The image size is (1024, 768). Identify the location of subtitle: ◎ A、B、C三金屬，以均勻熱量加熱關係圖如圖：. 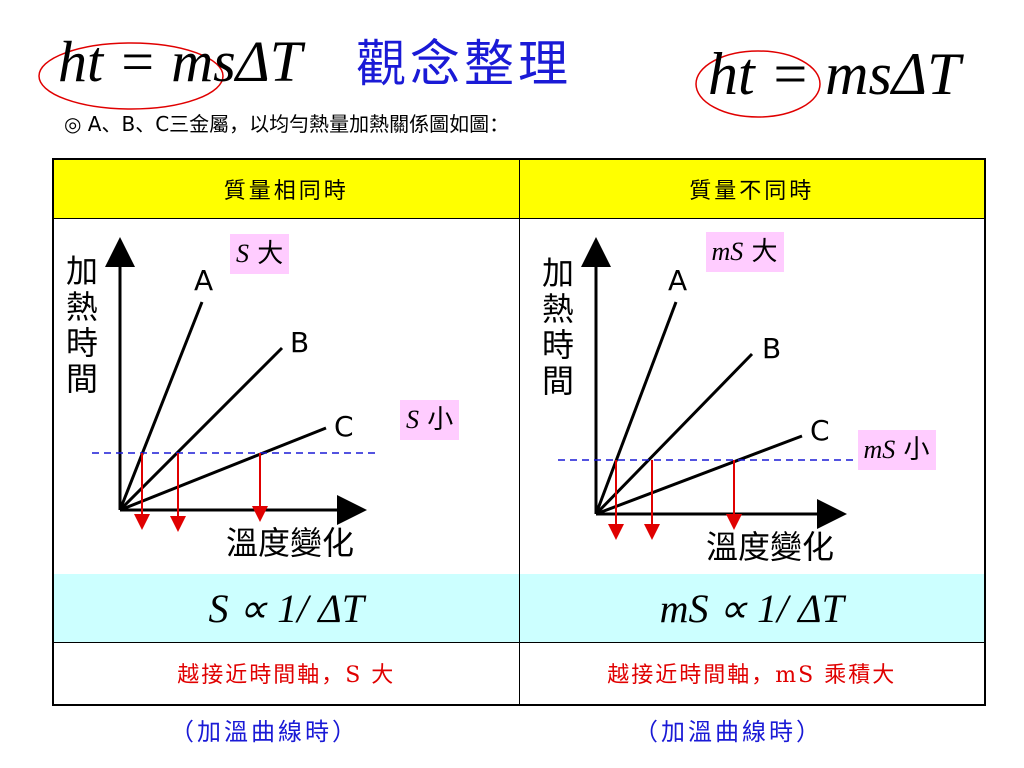
(287, 124).